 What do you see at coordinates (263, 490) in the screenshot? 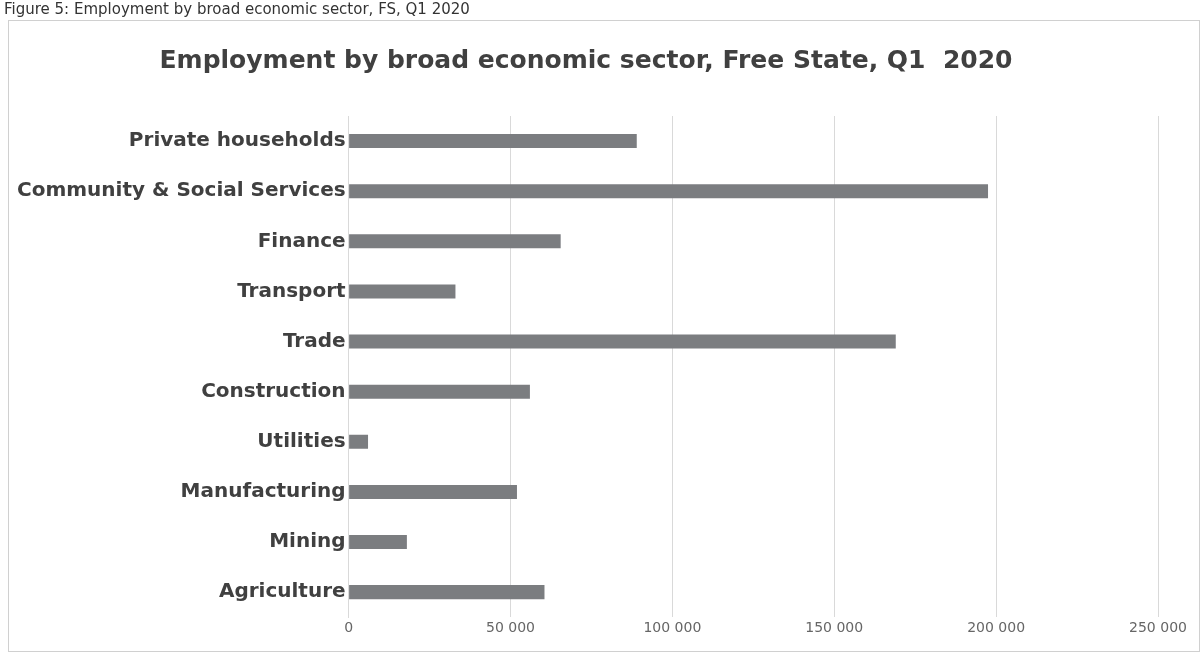
I see `y-tick-label: Manufacturing` at bounding box center [263, 490].